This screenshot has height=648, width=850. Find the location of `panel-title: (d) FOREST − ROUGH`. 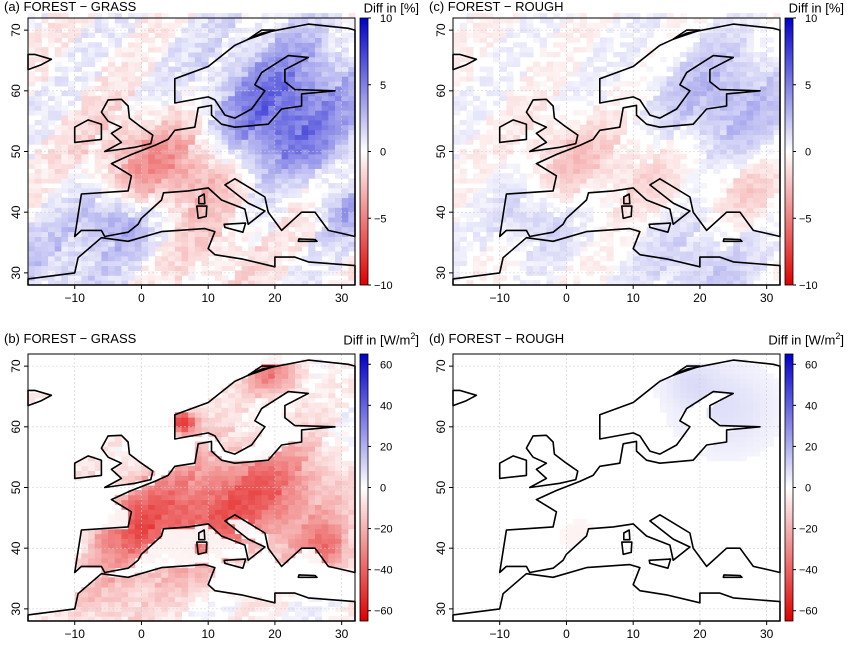

panel-title: (d) FOREST − ROUGH is located at coordinates (497, 338).